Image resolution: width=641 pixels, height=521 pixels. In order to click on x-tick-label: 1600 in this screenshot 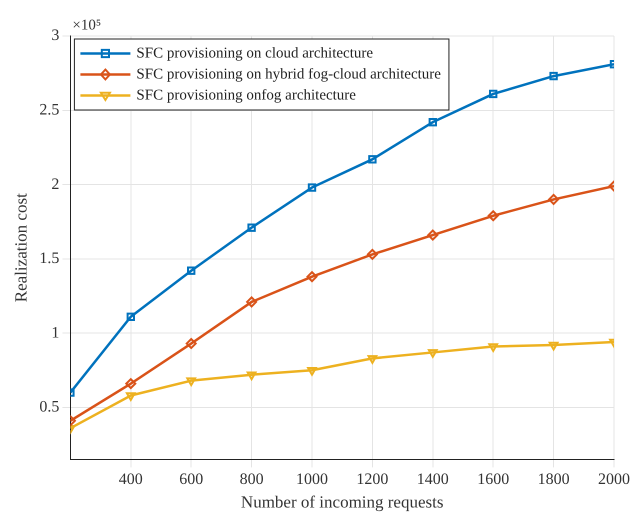, I will do `click(493, 479)`.